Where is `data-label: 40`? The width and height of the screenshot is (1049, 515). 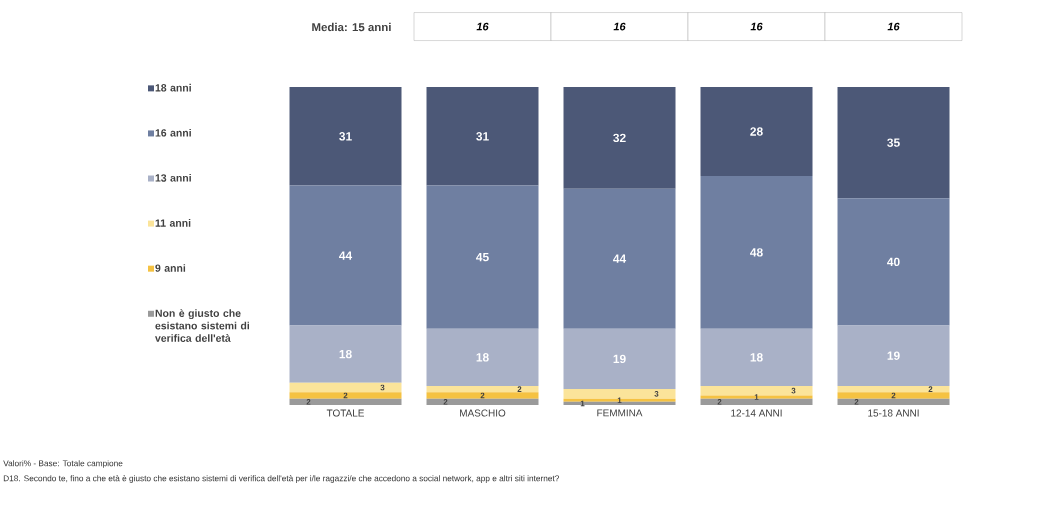
data-label: 40 is located at coordinates (893, 262).